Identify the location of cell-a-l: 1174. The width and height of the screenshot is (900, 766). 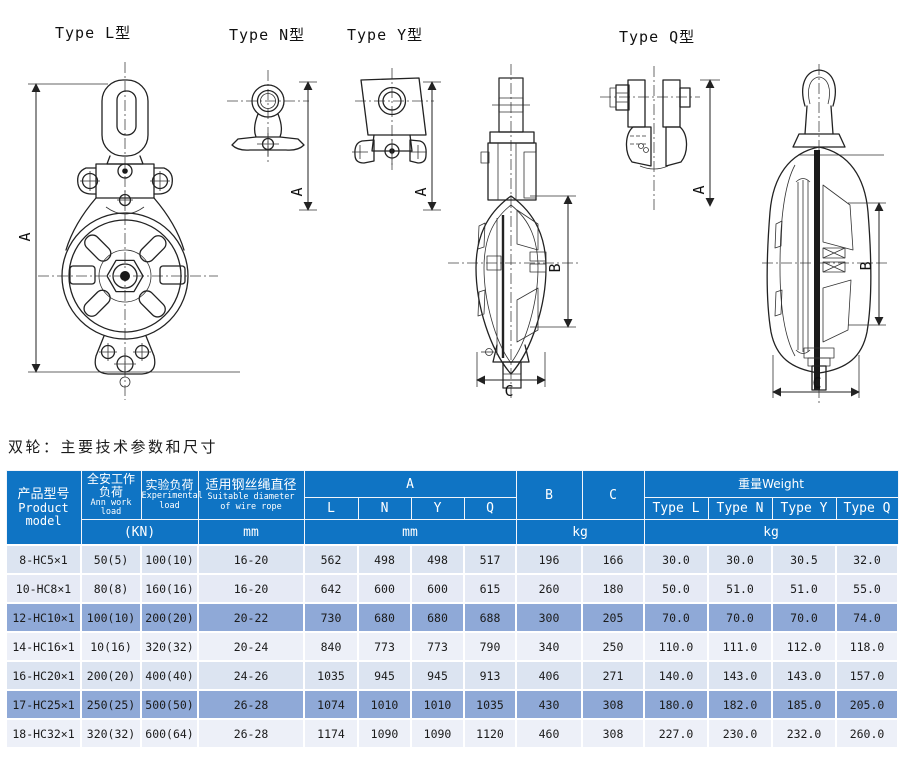
(331, 733).